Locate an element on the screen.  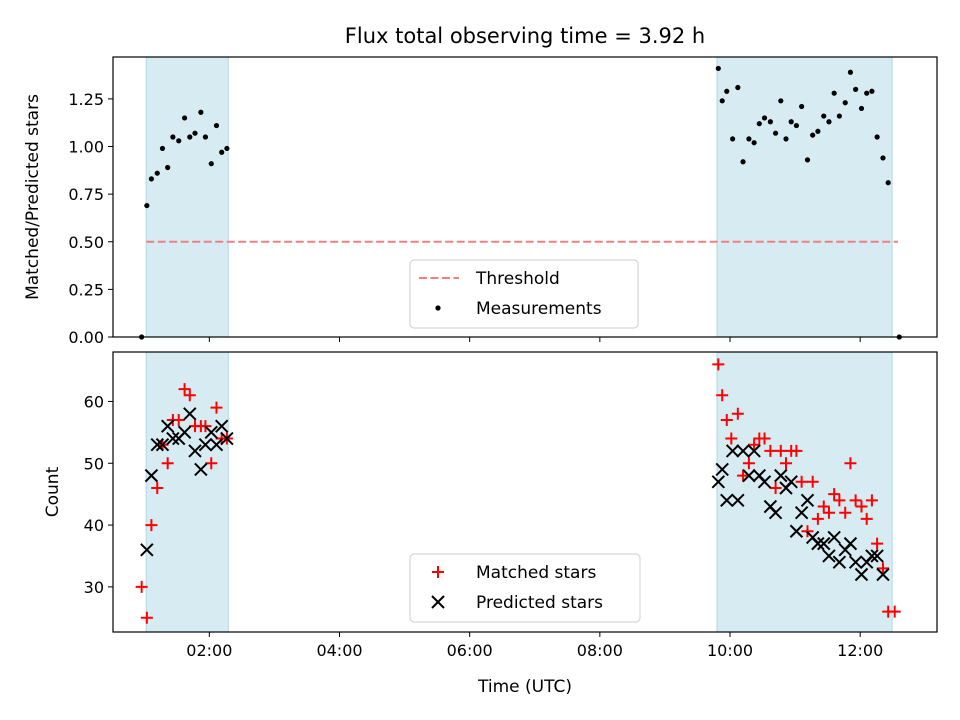
x-tick-label: 12:00 is located at coordinates (860, 650).